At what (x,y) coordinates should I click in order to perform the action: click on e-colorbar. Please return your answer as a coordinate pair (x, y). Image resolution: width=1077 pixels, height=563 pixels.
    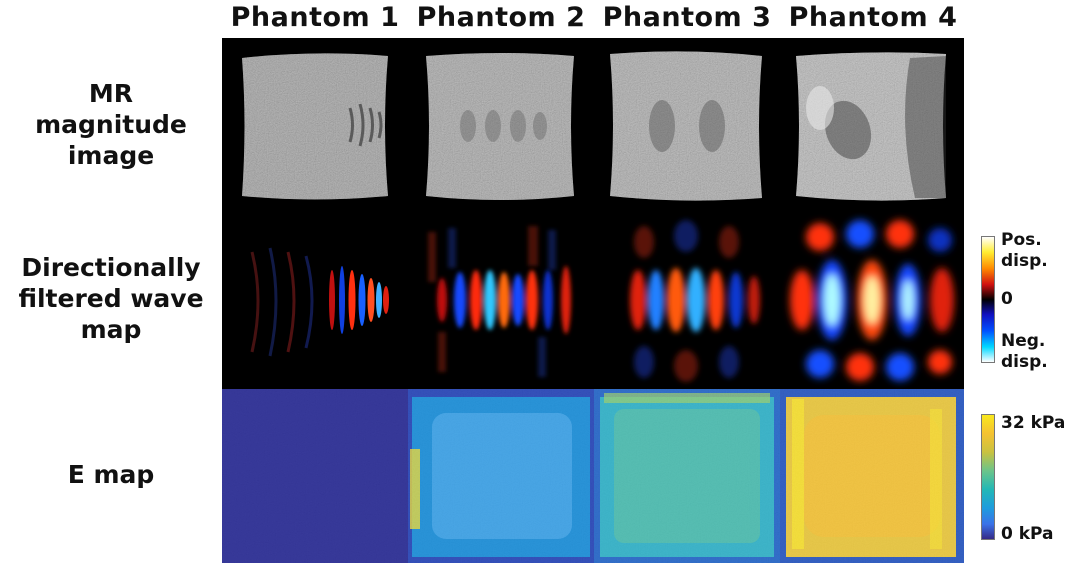
    Looking at the image, I should click on (988, 477).